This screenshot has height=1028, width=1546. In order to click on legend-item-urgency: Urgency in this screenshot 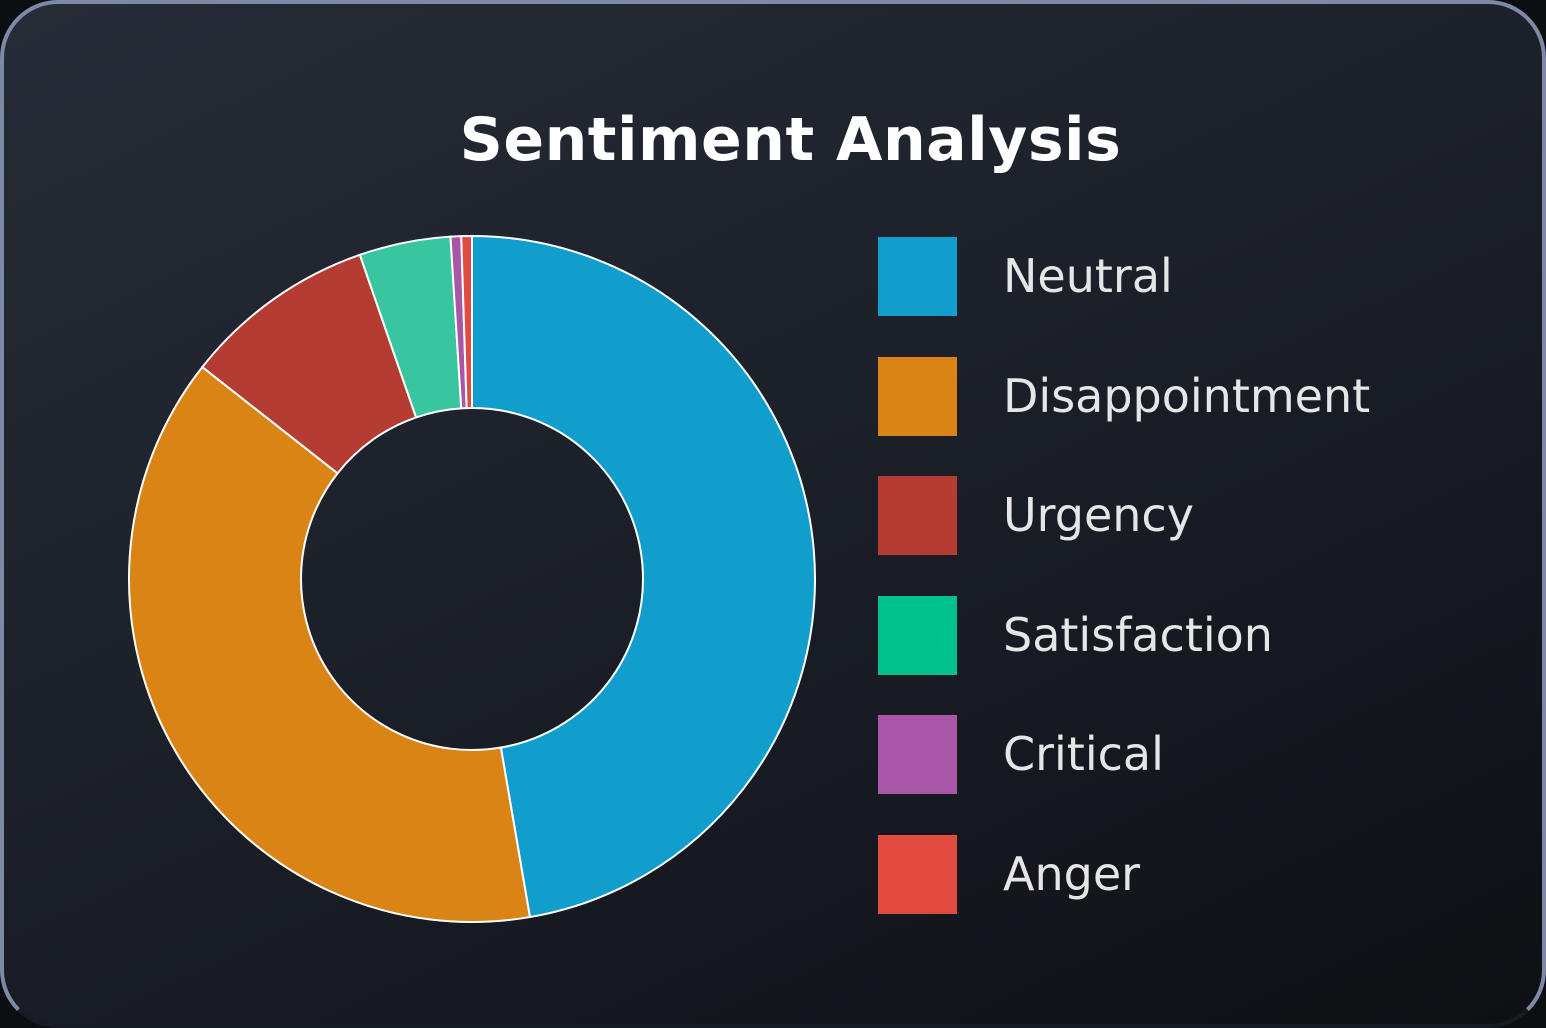, I will do `click(1124, 516)`.